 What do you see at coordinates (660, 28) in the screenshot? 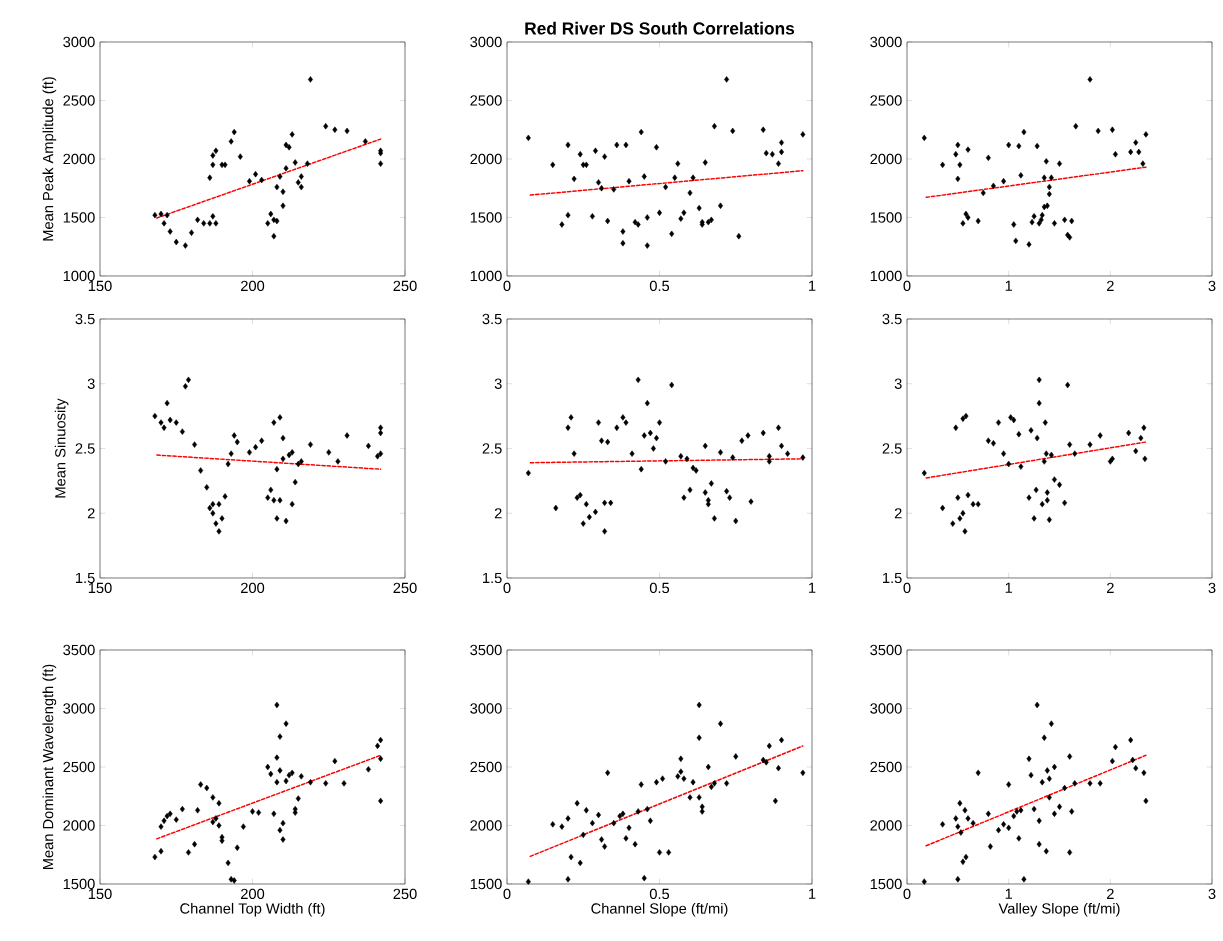
I see `chart-title: Red River DS South Correlations` at bounding box center [660, 28].